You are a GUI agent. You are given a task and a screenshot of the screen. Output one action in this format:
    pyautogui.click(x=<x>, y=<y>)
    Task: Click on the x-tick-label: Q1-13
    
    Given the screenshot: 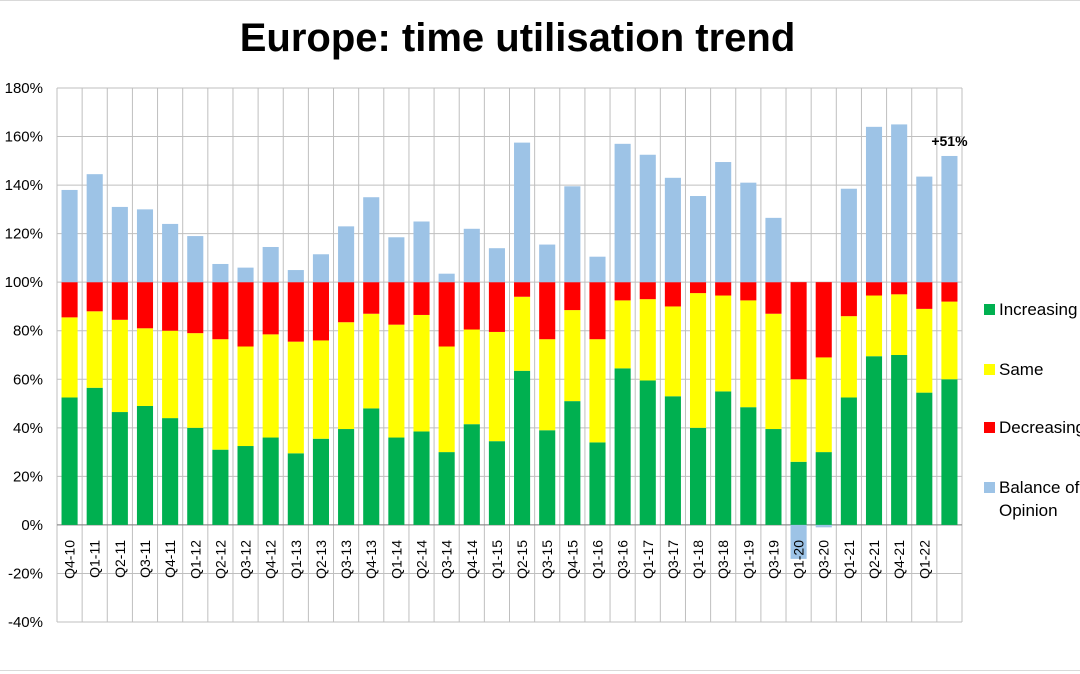 What is the action you would take?
    pyautogui.click(x=296, y=559)
    